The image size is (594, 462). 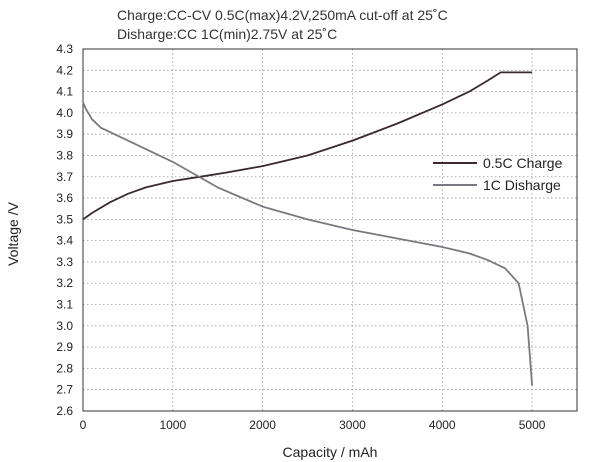 What do you see at coordinates (13, 233) in the screenshot?
I see `y-axis-label: Voltage /V` at bounding box center [13, 233].